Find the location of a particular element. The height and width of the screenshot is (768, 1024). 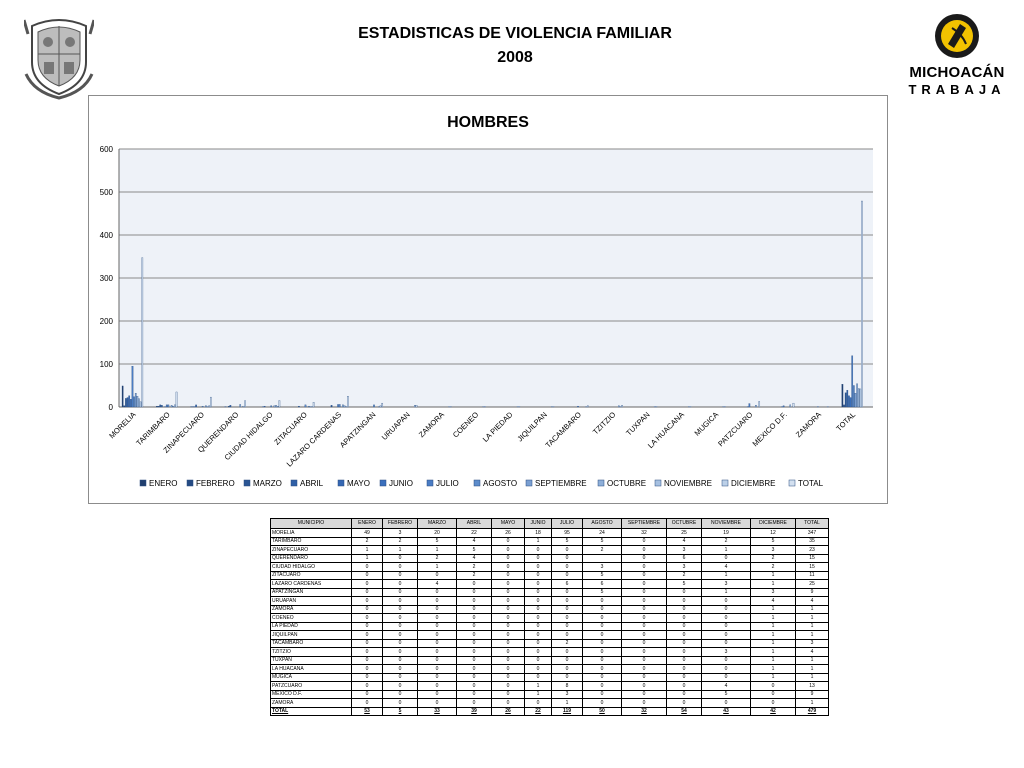

table-cell-value: 49 is located at coordinates (367, 533).